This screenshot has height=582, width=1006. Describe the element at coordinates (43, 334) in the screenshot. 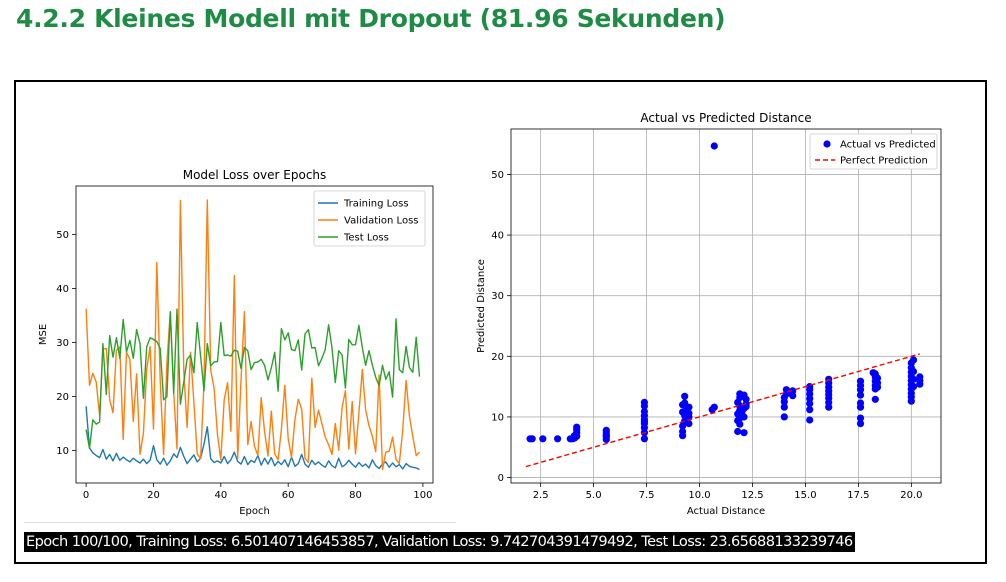

I see `y-axis-label: MSE` at that location.